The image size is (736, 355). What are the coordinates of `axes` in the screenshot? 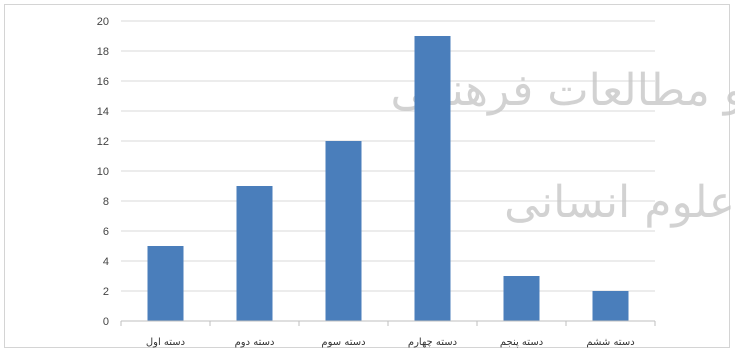 It's located at (388, 323).